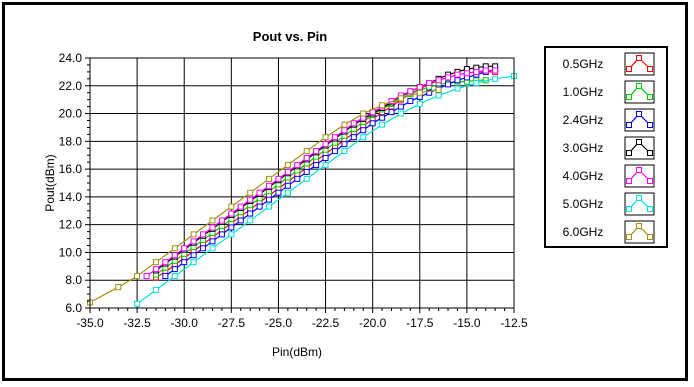 This screenshot has height=387, width=694. What do you see at coordinates (71, 169) in the screenshot?
I see `y-tick-label: 16.0` at bounding box center [71, 169].